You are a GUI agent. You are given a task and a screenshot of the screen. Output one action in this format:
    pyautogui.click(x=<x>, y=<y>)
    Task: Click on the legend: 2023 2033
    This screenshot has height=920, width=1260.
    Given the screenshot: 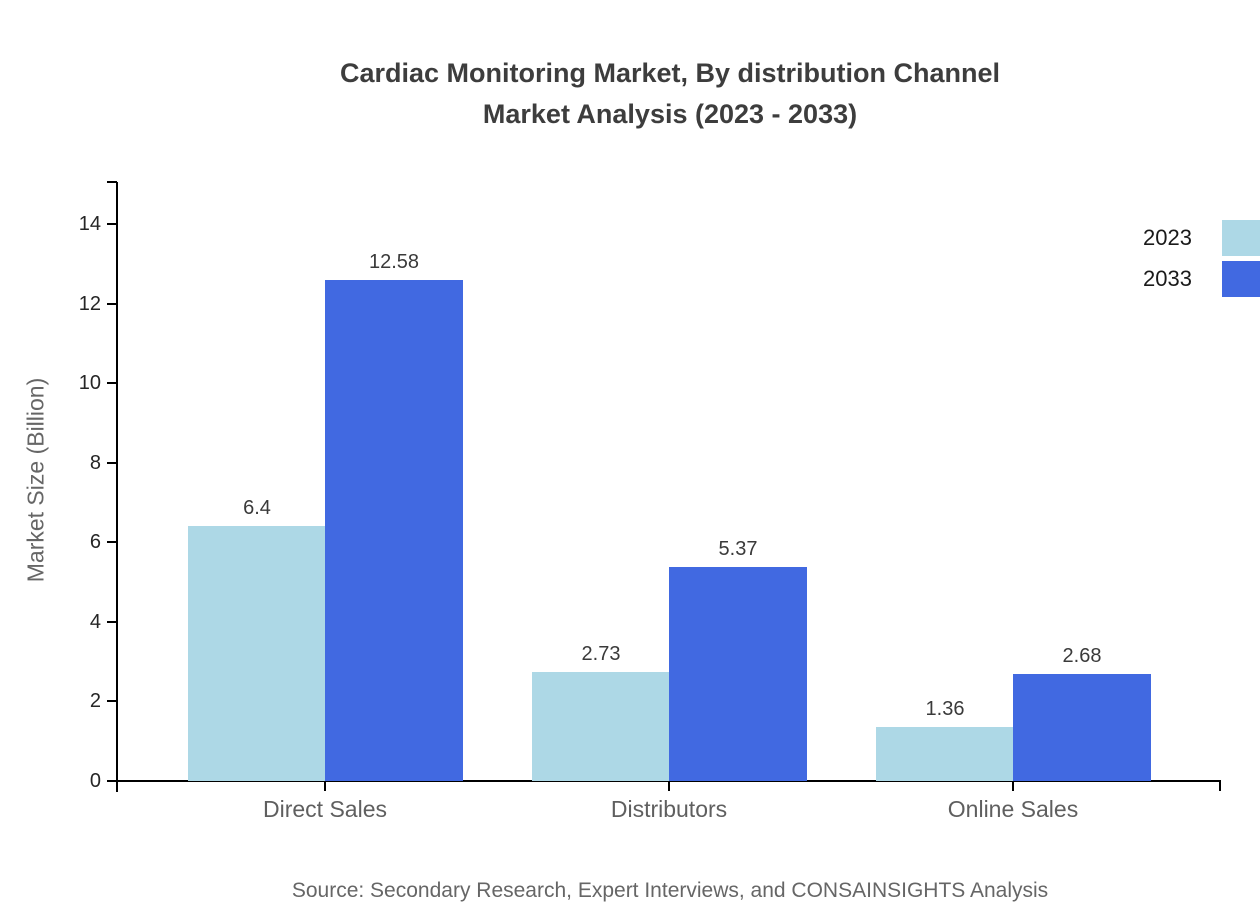 What is the action you would take?
    pyautogui.click(x=1201, y=261)
    